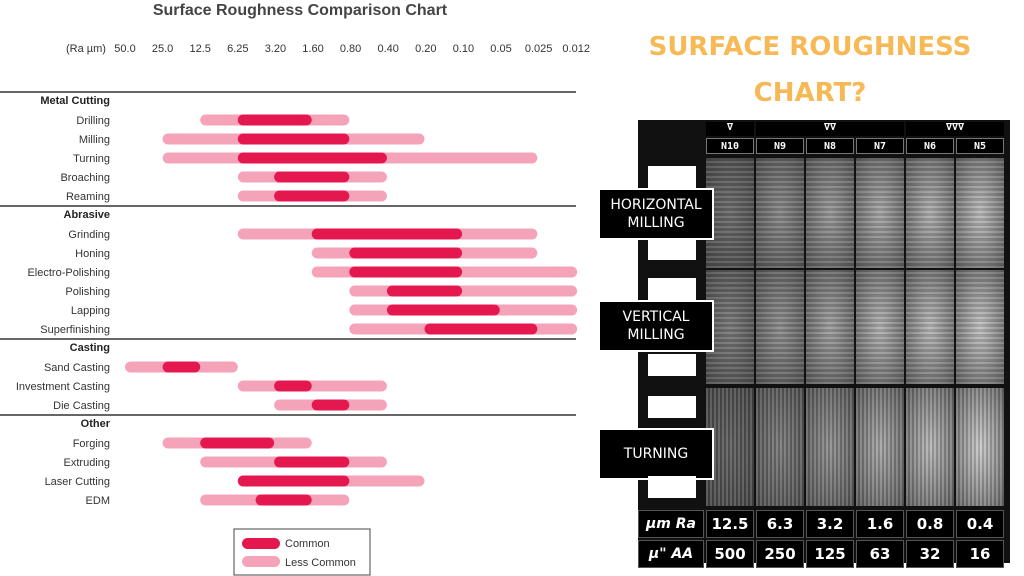  I want to click on grade-header: N9, so click(780, 146).